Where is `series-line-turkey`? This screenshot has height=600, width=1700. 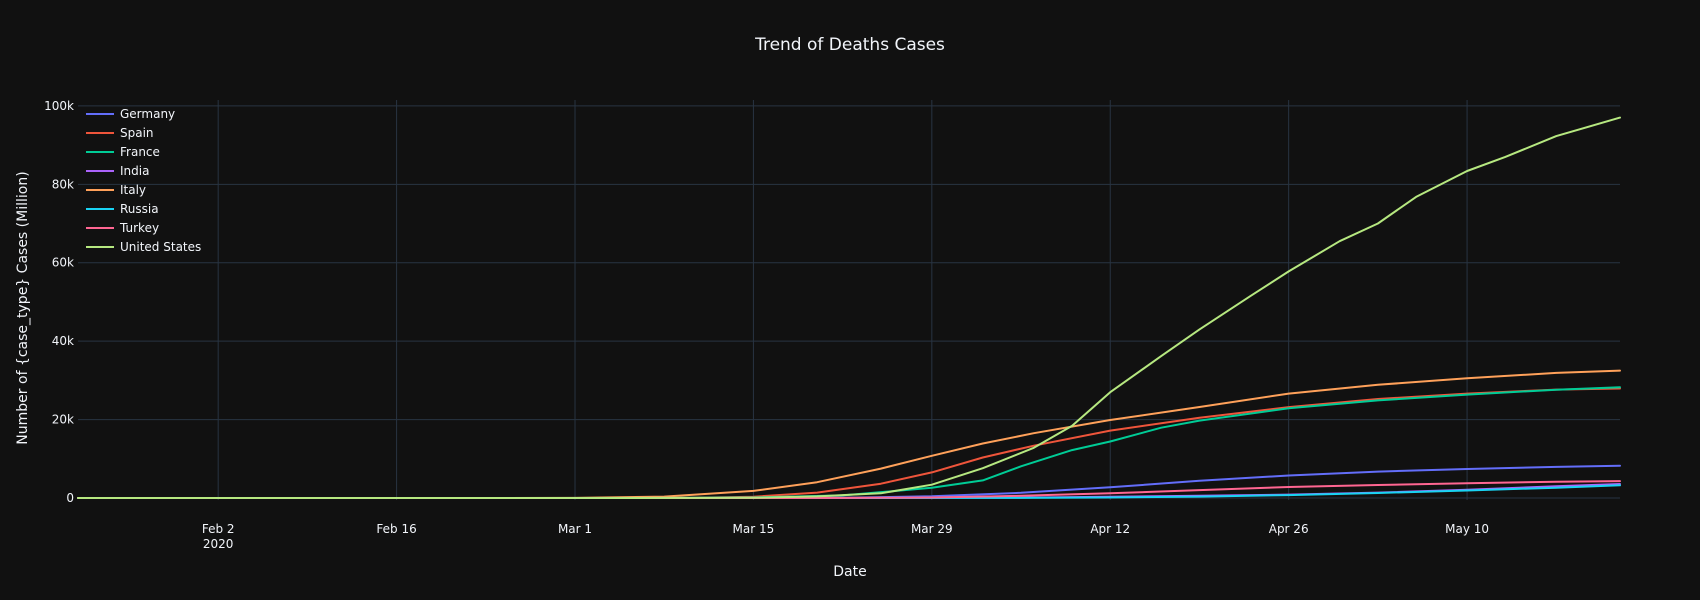 series-line-turkey is located at coordinates (849, 489).